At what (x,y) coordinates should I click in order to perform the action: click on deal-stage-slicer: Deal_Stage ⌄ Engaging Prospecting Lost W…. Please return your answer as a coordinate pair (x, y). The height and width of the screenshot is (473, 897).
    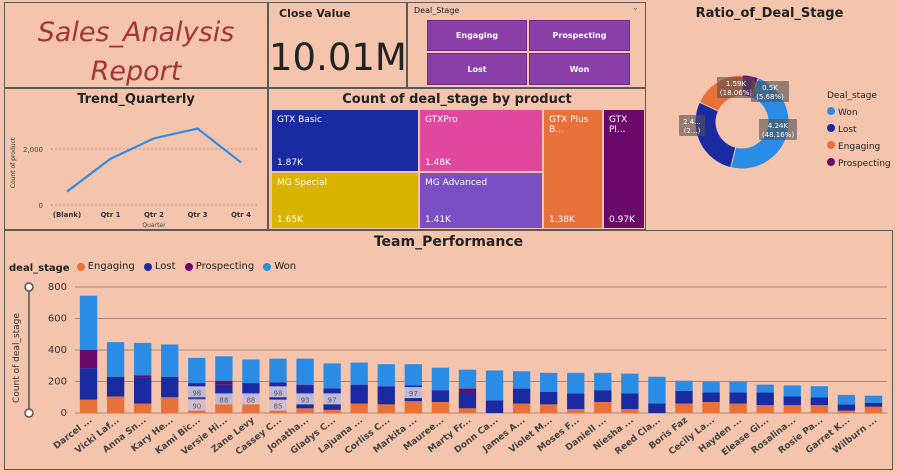
    Looking at the image, I should click on (526, 45).